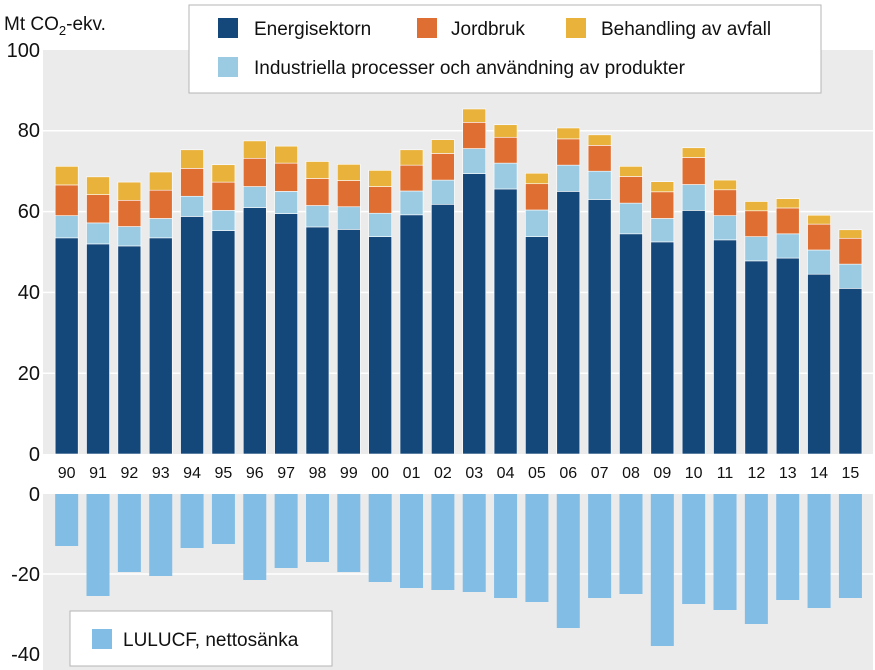 Image resolution: width=875 pixels, height=670 pixels. I want to click on category-label: 99, so click(349, 473).